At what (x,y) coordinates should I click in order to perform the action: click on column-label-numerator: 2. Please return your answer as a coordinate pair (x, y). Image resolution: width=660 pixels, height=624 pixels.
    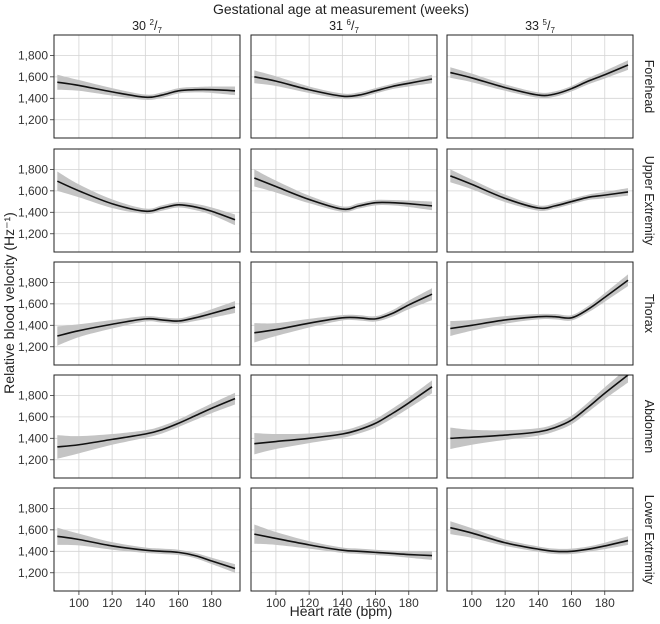
    Looking at the image, I should click on (152, 22).